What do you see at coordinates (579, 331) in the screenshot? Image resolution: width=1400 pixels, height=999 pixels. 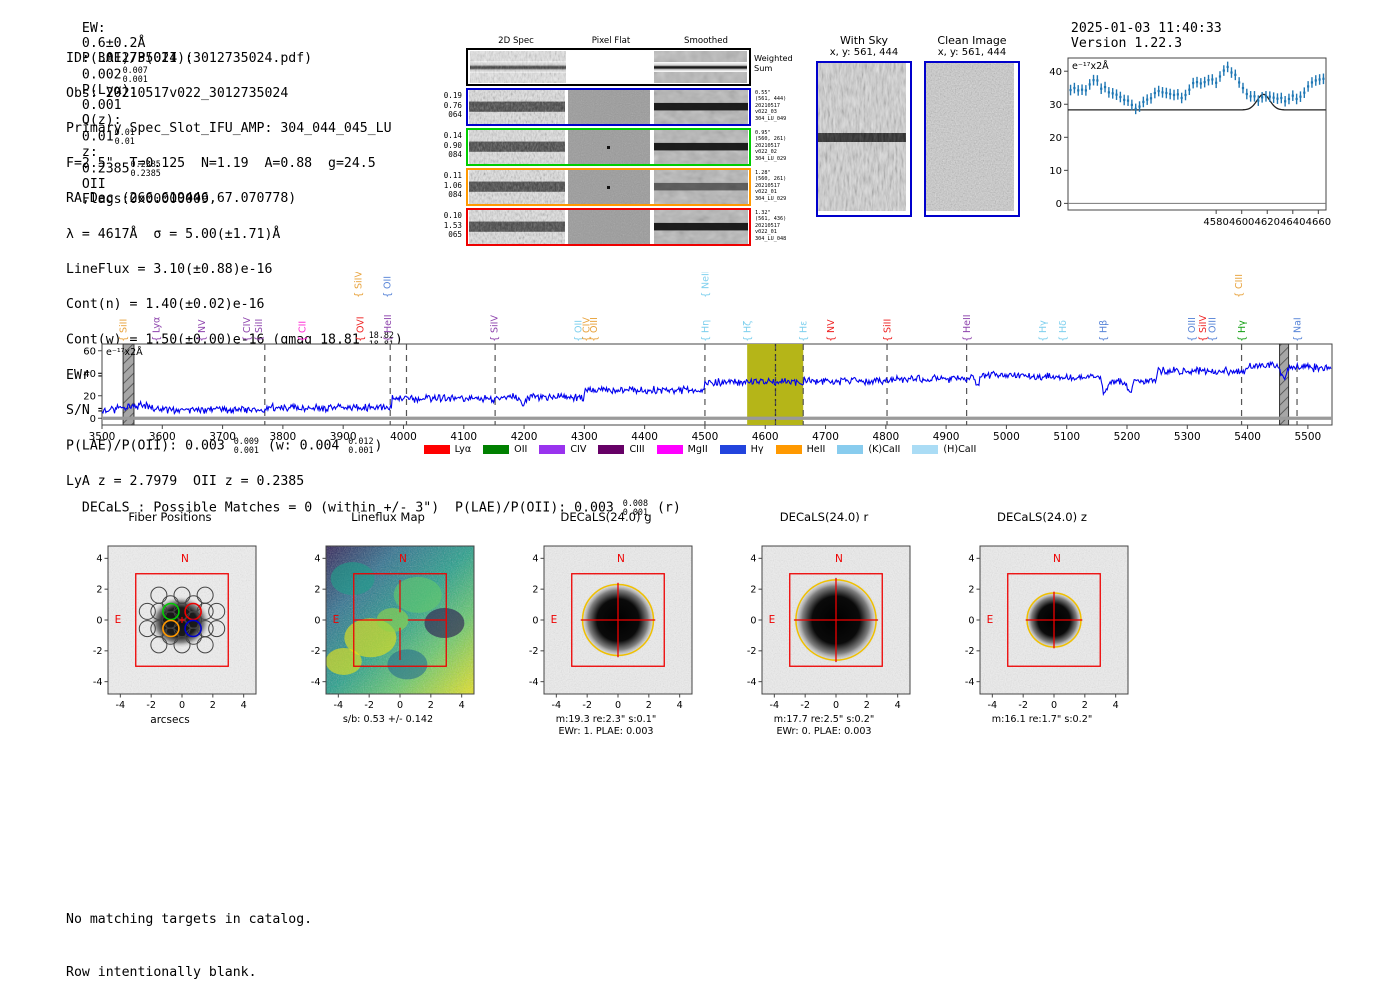 I see `emission-line-label: {OII` at bounding box center [579, 331].